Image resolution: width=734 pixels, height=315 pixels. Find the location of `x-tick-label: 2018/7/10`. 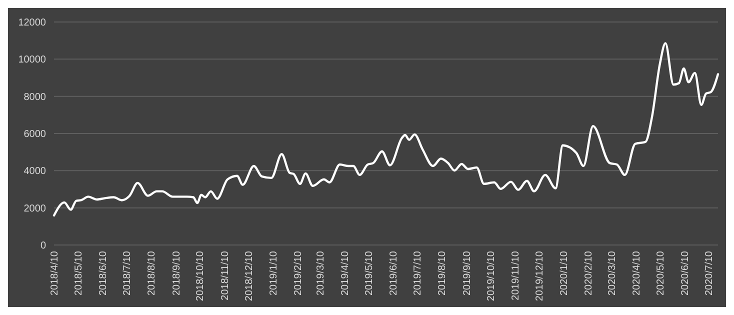

x-tick-label: 2018/7/10 is located at coordinates (127, 273).